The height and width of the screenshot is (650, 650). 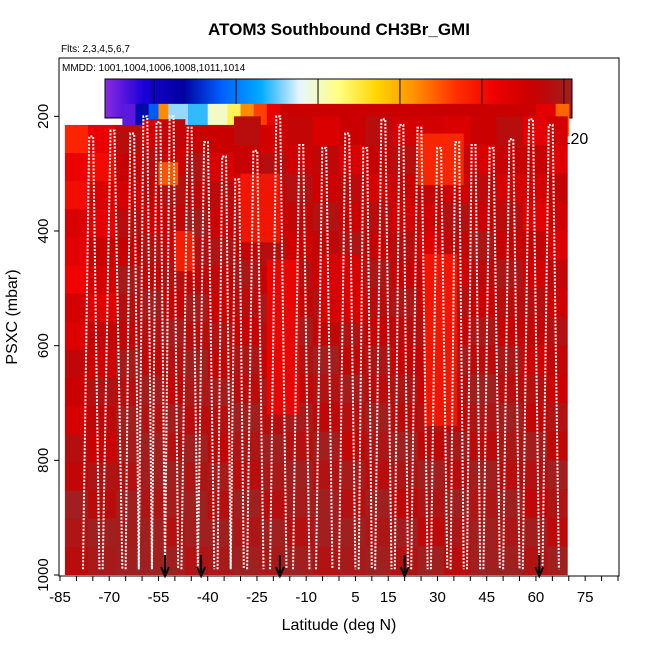 What do you see at coordinates (154, 68) in the screenshot?
I see `dates-label: MMDD: 1001,1004,1006,1008,1011,1014` at bounding box center [154, 68].